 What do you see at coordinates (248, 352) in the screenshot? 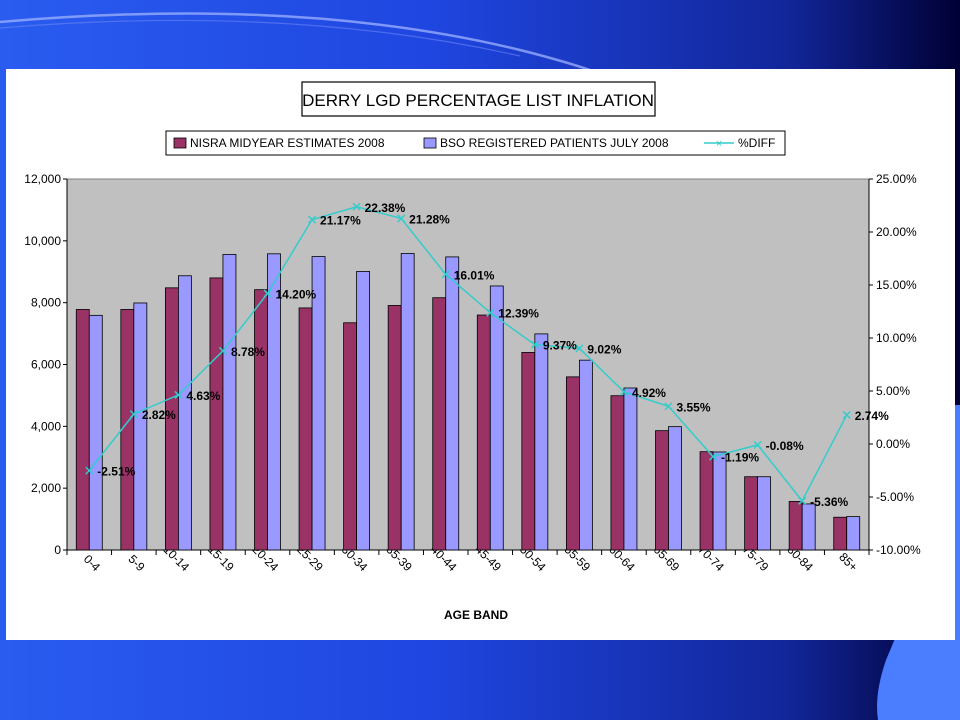
I see `diff-data-label: 8.78%` at bounding box center [248, 352].